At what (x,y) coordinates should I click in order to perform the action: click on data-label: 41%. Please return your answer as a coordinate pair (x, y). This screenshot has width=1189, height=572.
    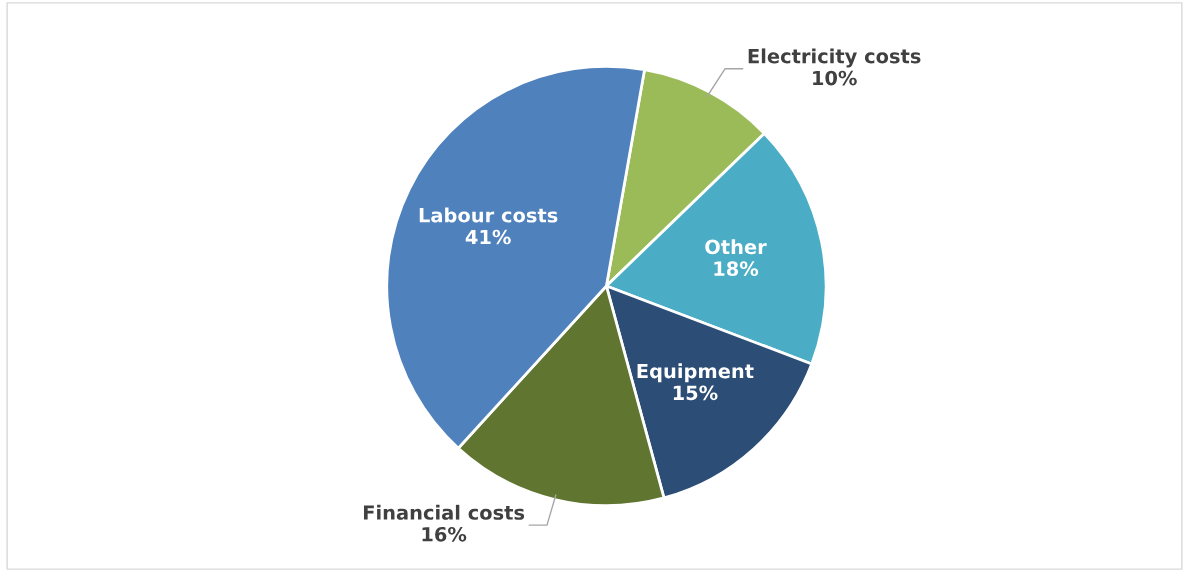
    Looking at the image, I should click on (488, 237).